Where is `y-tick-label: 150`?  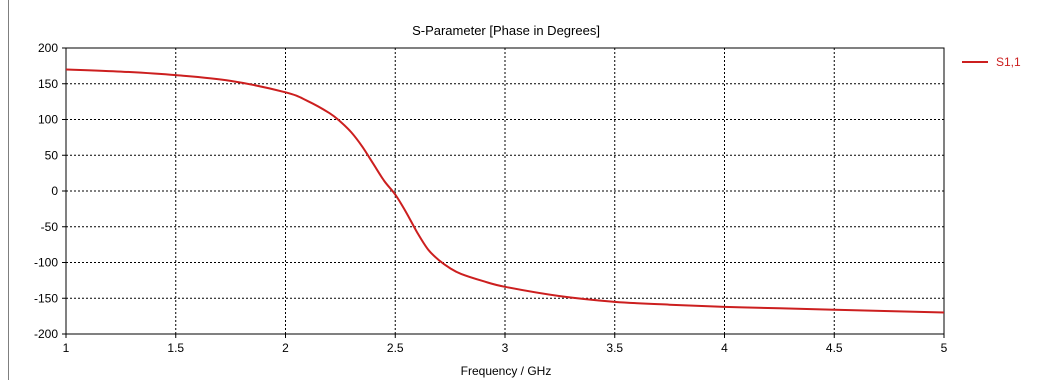 y-tick-label: 150 is located at coordinates (48, 84).